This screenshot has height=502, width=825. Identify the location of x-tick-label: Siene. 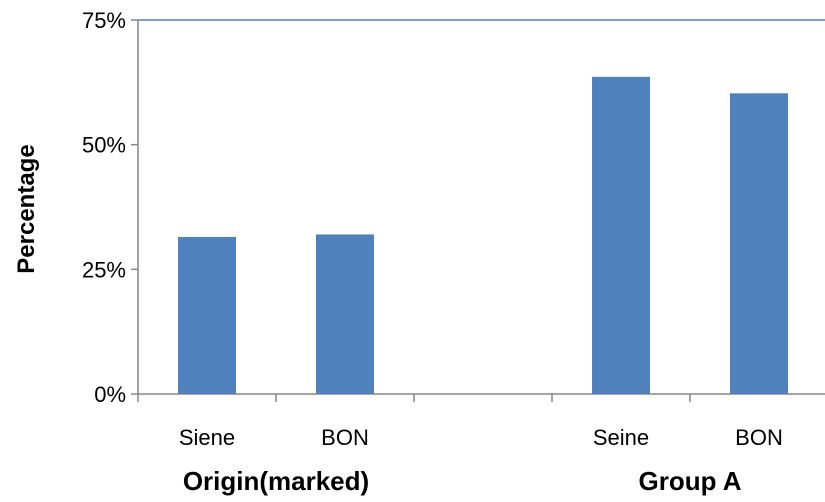
(207, 437).